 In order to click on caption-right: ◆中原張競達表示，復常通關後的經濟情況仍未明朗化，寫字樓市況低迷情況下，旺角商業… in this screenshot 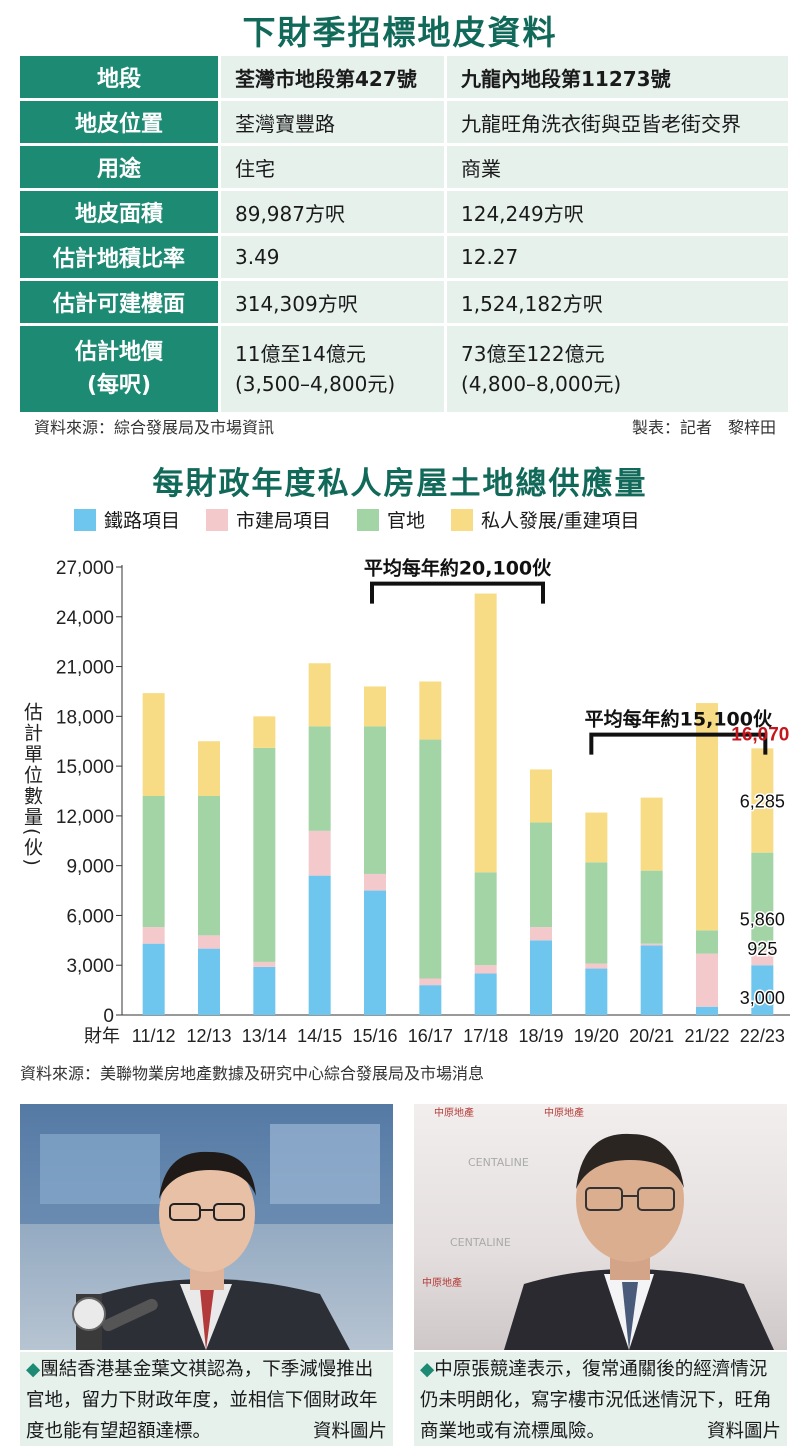, I will do `click(600, 1399)`.